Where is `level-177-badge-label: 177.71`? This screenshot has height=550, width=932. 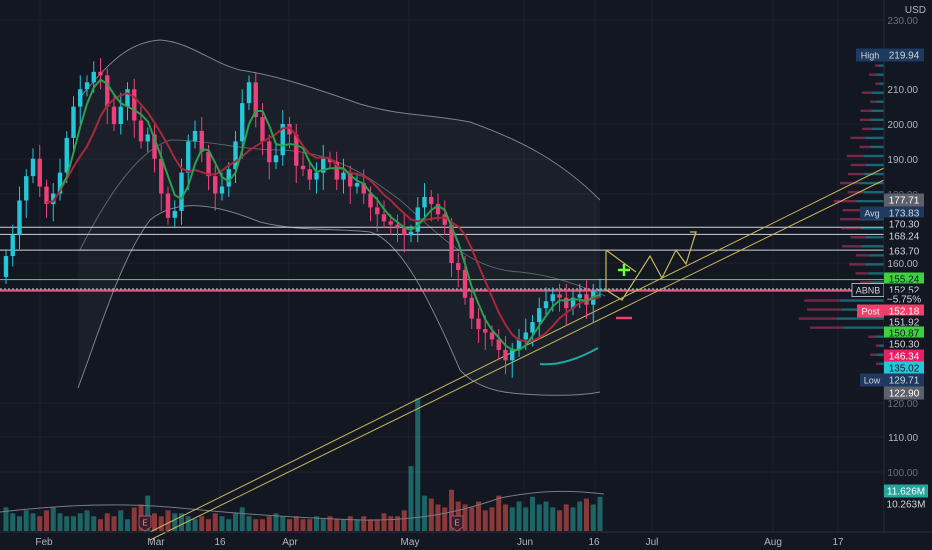
level-177-badge-label: 177.71 is located at coordinates (904, 201).